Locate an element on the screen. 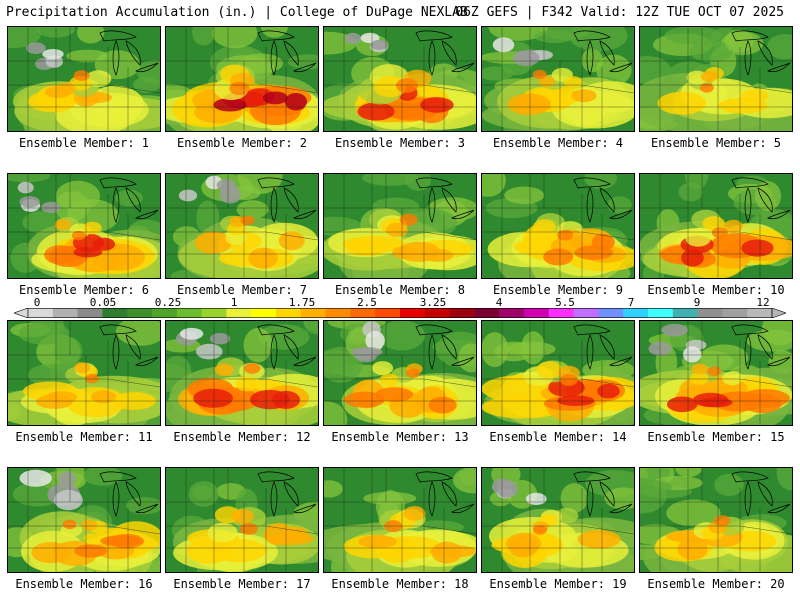  ensemble-panel: Ensemble Member: 13 is located at coordinates (400, 382).